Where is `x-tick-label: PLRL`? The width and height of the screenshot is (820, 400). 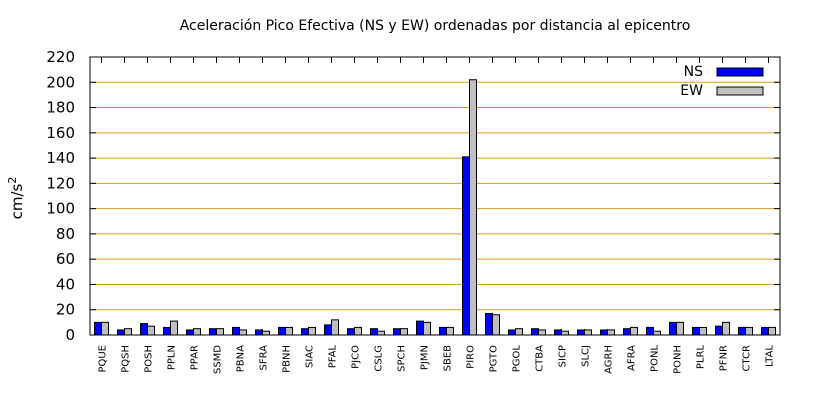
x-tick-label: PLRL is located at coordinates (701, 357).